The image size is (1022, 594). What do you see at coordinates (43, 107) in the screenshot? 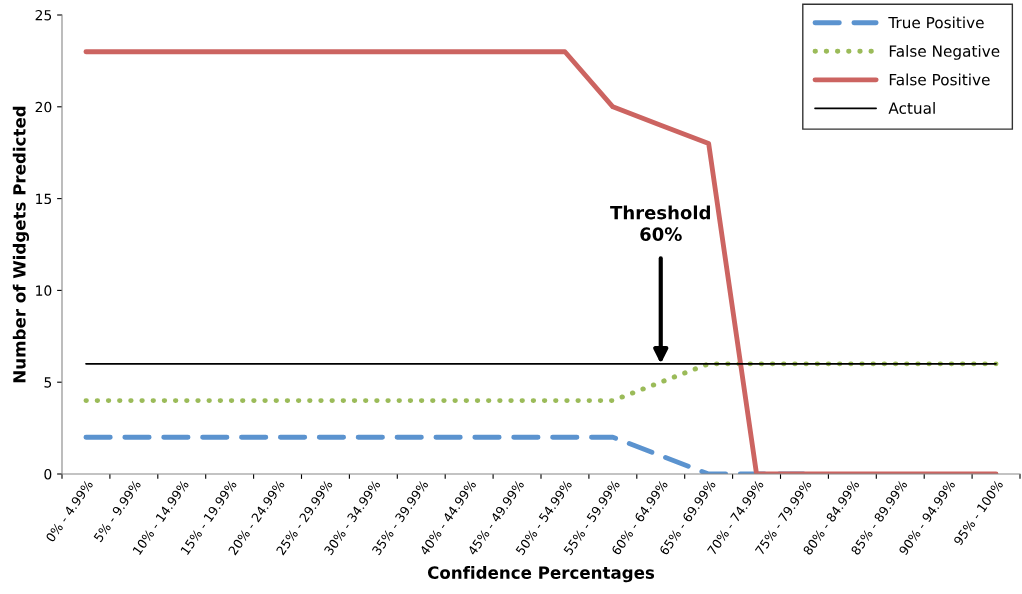
I see `y-tick-label: 20` at bounding box center [43, 107].